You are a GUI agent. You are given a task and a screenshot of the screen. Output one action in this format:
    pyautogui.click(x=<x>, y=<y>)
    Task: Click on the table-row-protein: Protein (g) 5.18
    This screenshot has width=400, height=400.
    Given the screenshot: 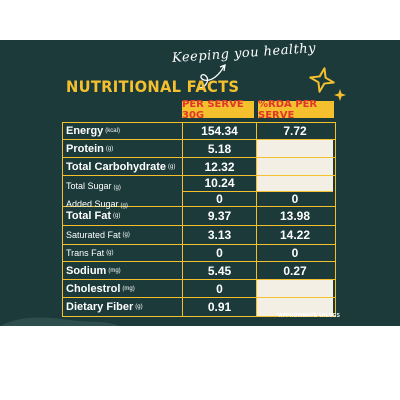 What is the action you would take?
    pyautogui.click(x=199, y=149)
    